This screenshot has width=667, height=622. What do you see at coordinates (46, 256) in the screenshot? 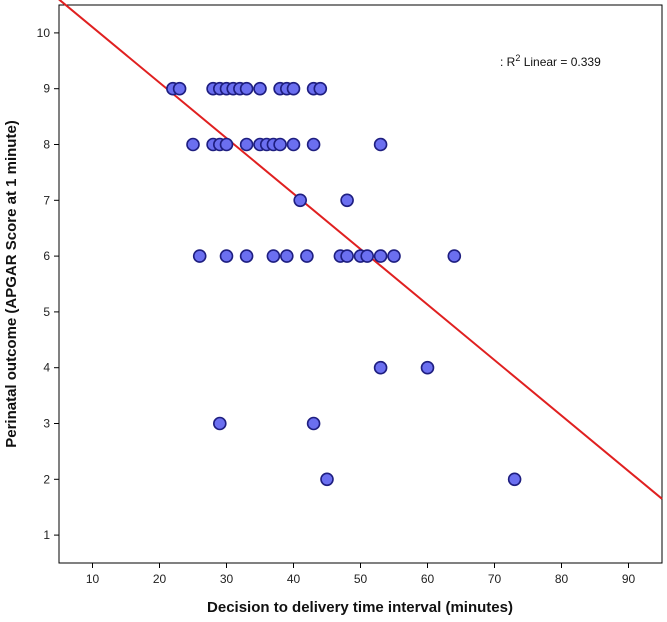
I see `y-tick-label: 6` at bounding box center [46, 256].